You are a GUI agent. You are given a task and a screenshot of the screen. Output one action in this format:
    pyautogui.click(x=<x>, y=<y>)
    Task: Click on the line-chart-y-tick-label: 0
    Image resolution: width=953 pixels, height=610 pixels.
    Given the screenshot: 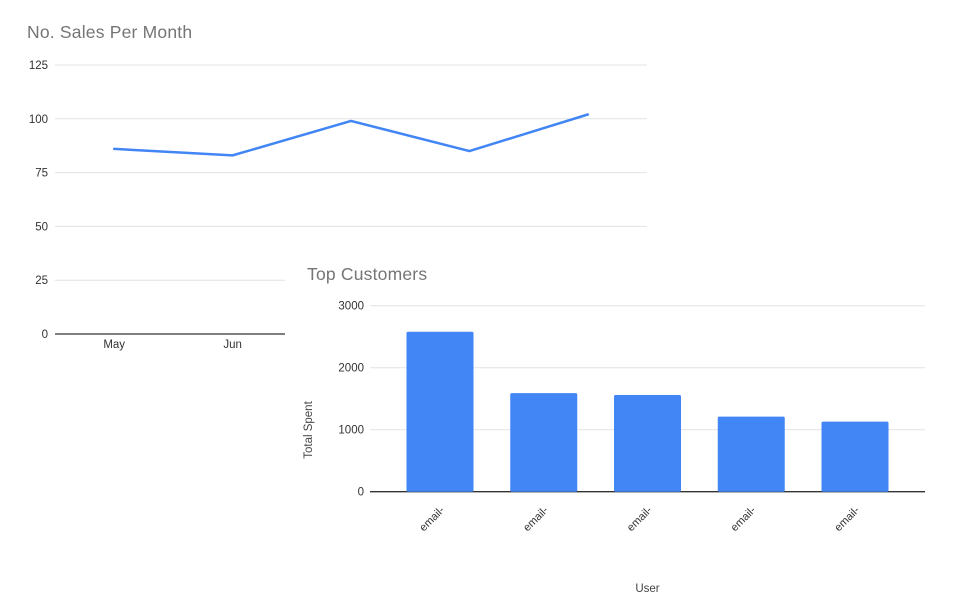 What is the action you would take?
    pyautogui.click(x=45, y=335)
    